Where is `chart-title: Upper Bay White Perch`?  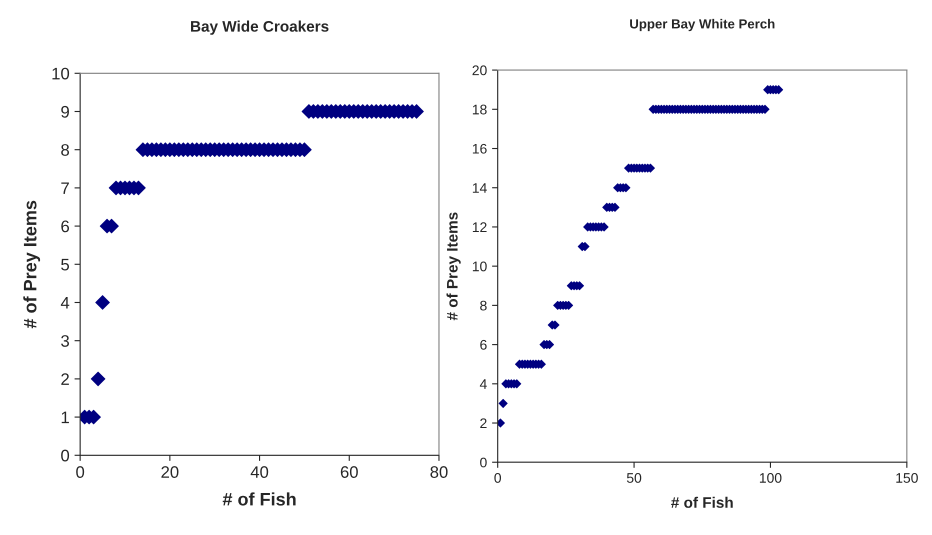
chart-title: Upper Bay White Perch is located at coordinates (702, 25).